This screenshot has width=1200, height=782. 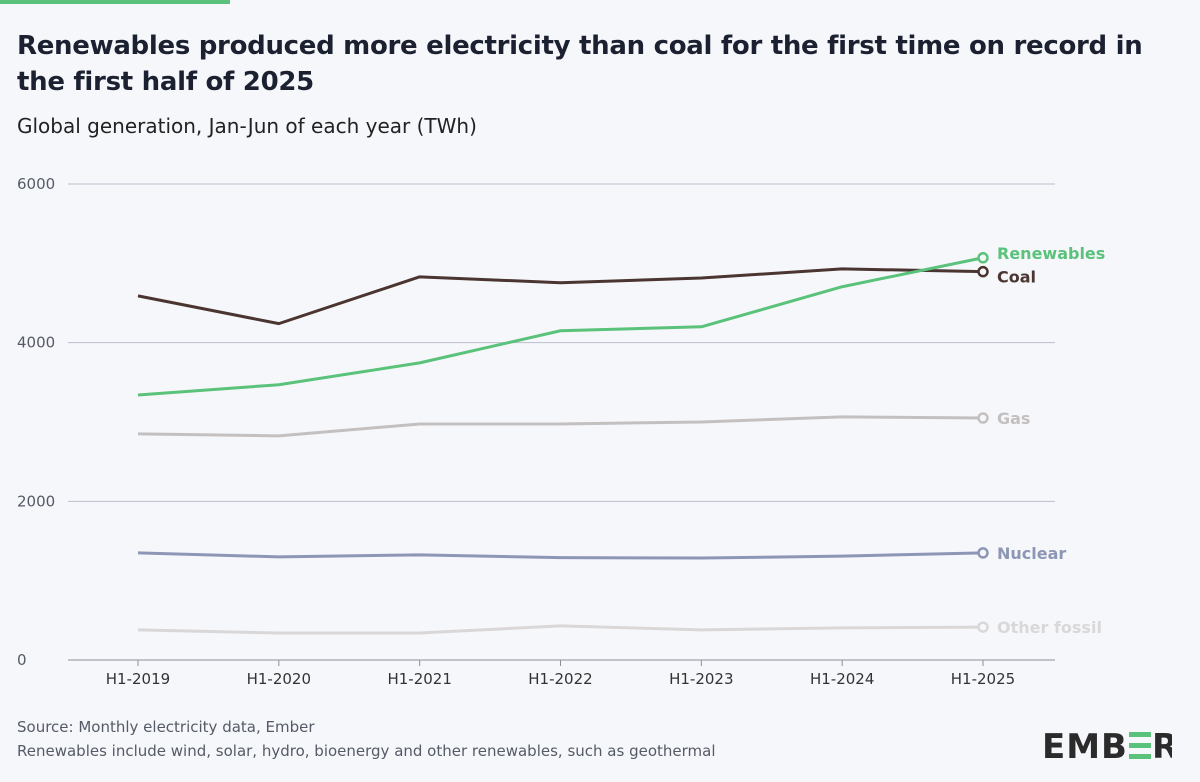 I want to click on x-tick-label: H1-2022, so click(x=560, y=679).